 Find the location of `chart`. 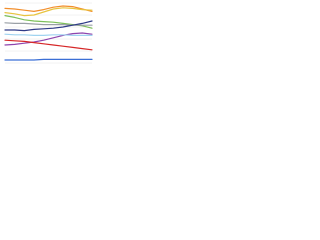

chart is located at coordinates (48, 33).